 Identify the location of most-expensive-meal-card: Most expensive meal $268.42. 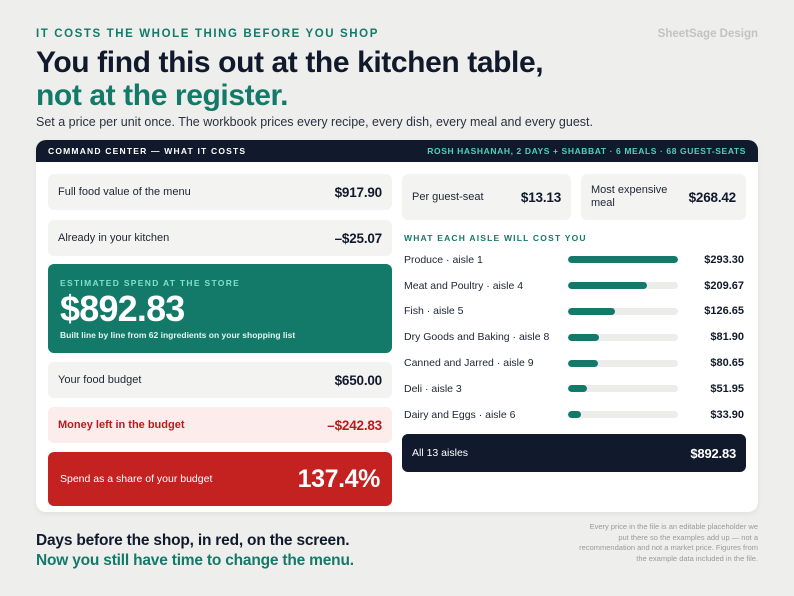
(663, 197).